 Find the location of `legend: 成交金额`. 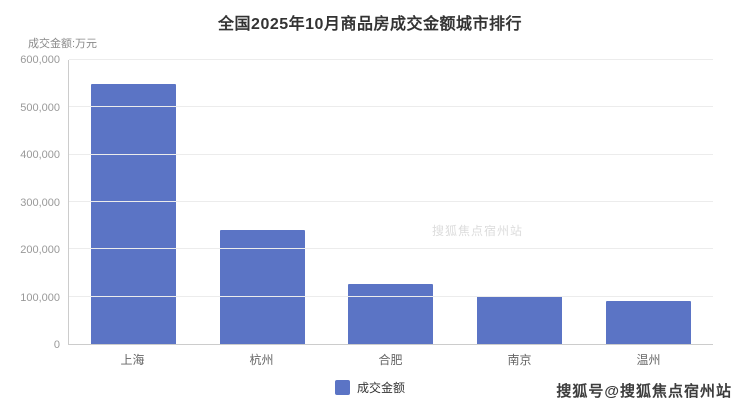

legend: 成交金额 is located at coordinates (370, 387).